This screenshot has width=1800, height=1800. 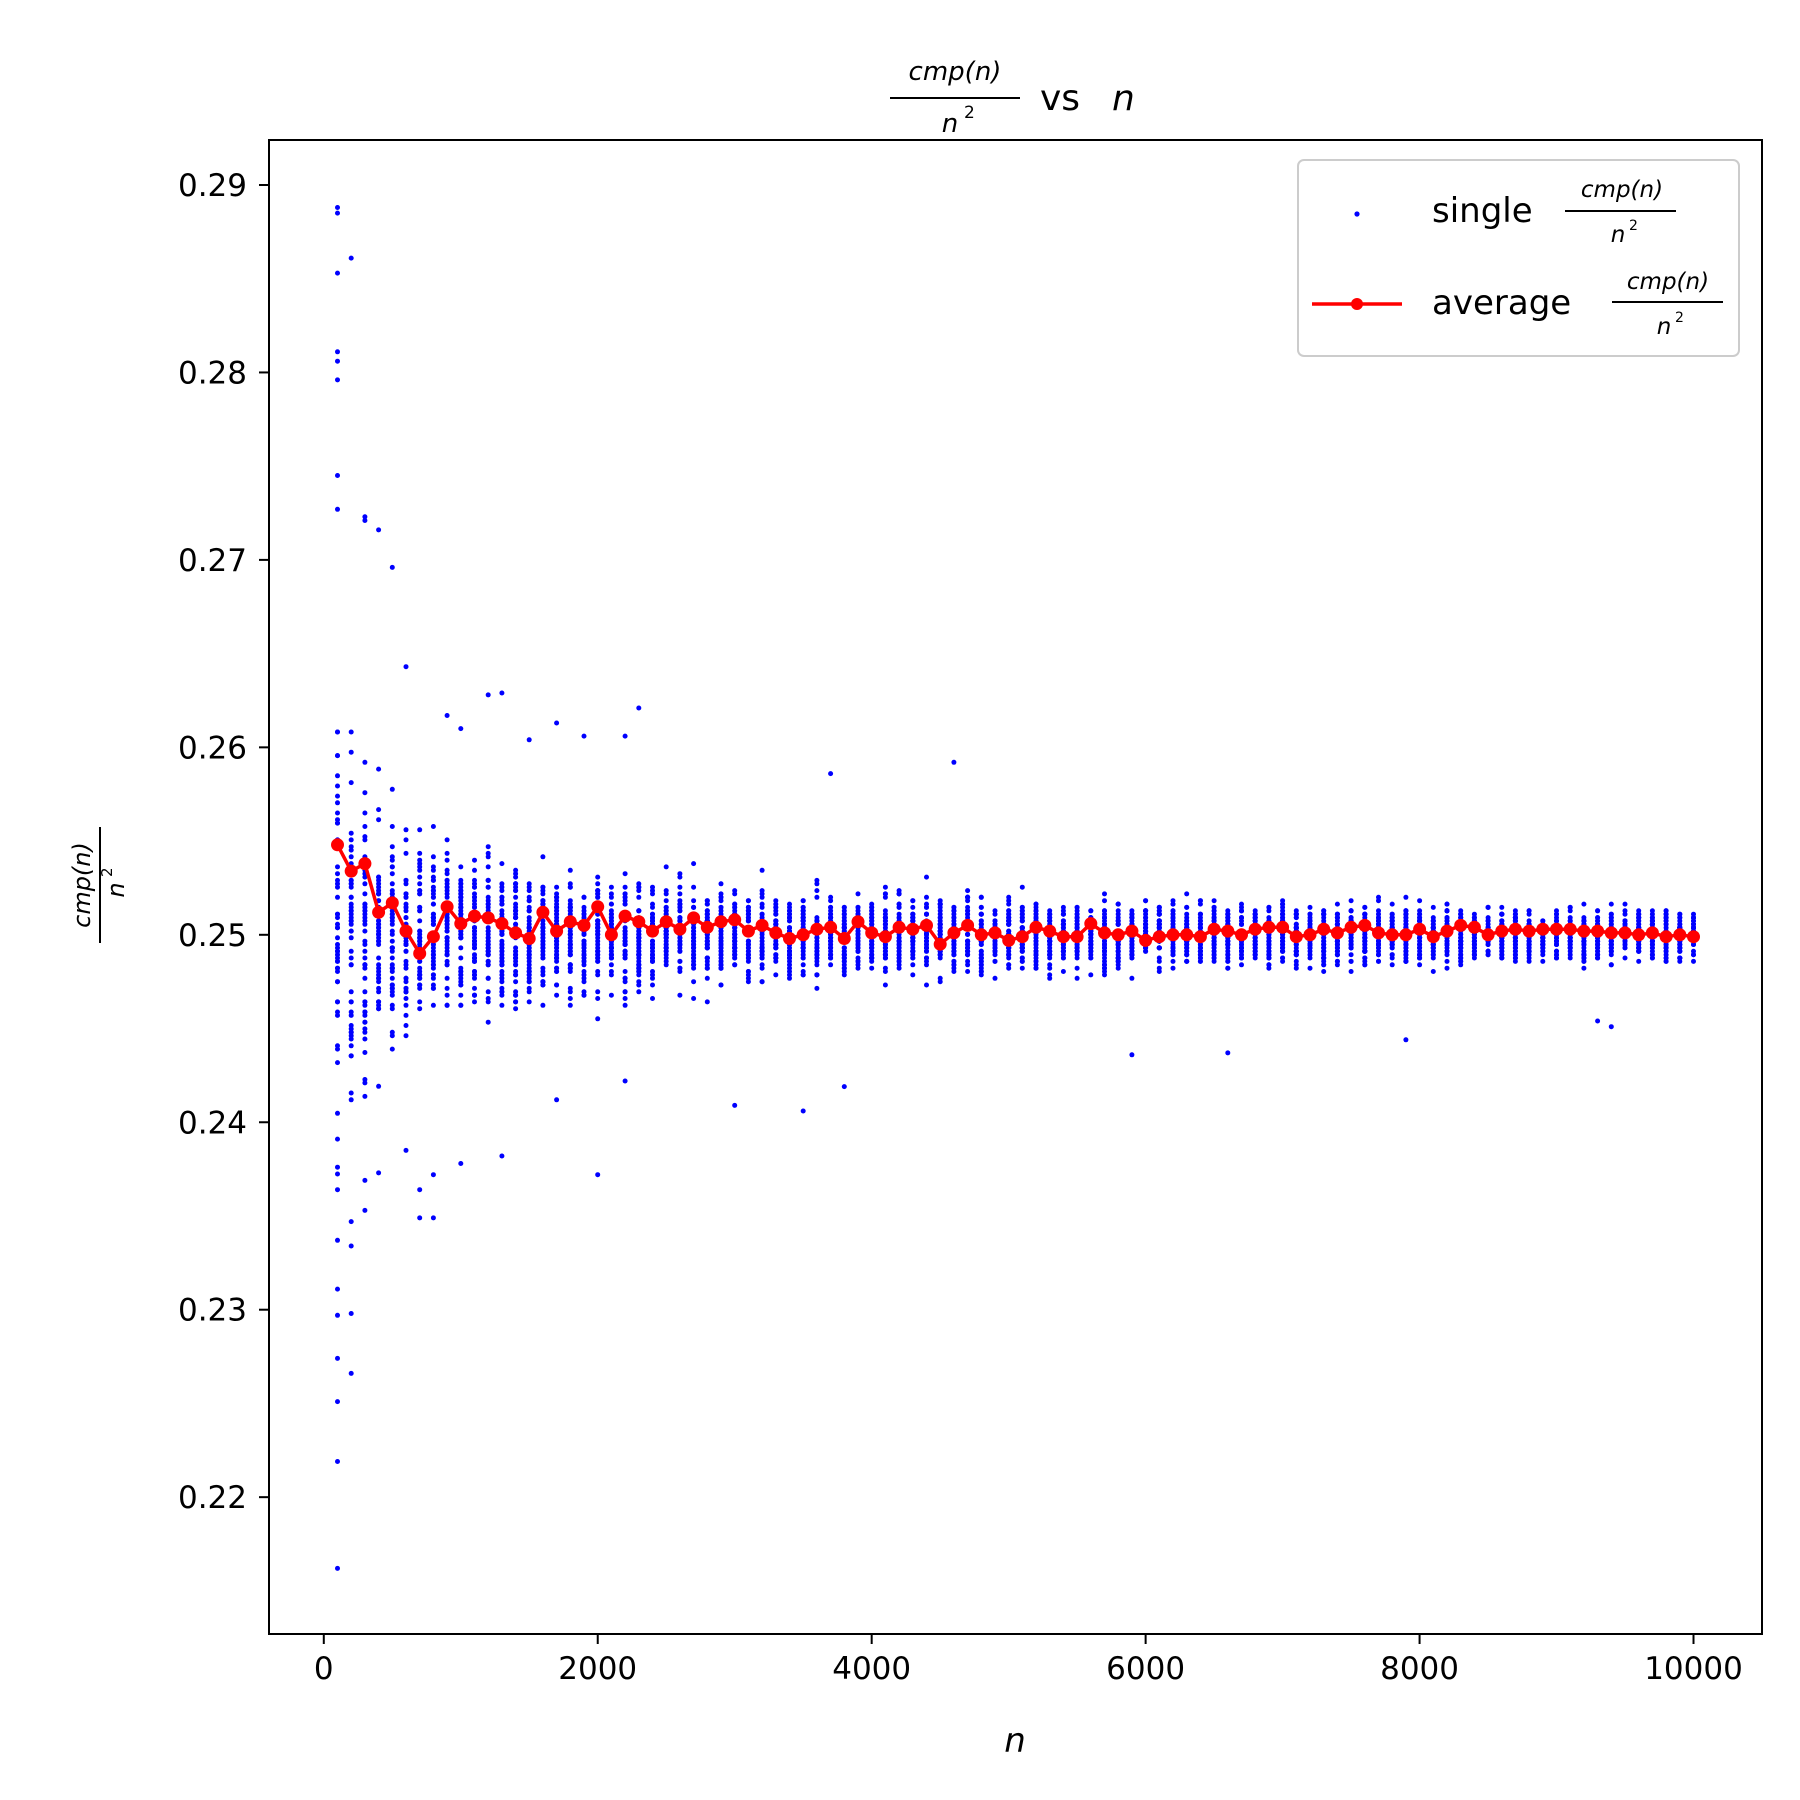 I want to click on x-tick-label: 8000, so click(x=1419, y=1669).